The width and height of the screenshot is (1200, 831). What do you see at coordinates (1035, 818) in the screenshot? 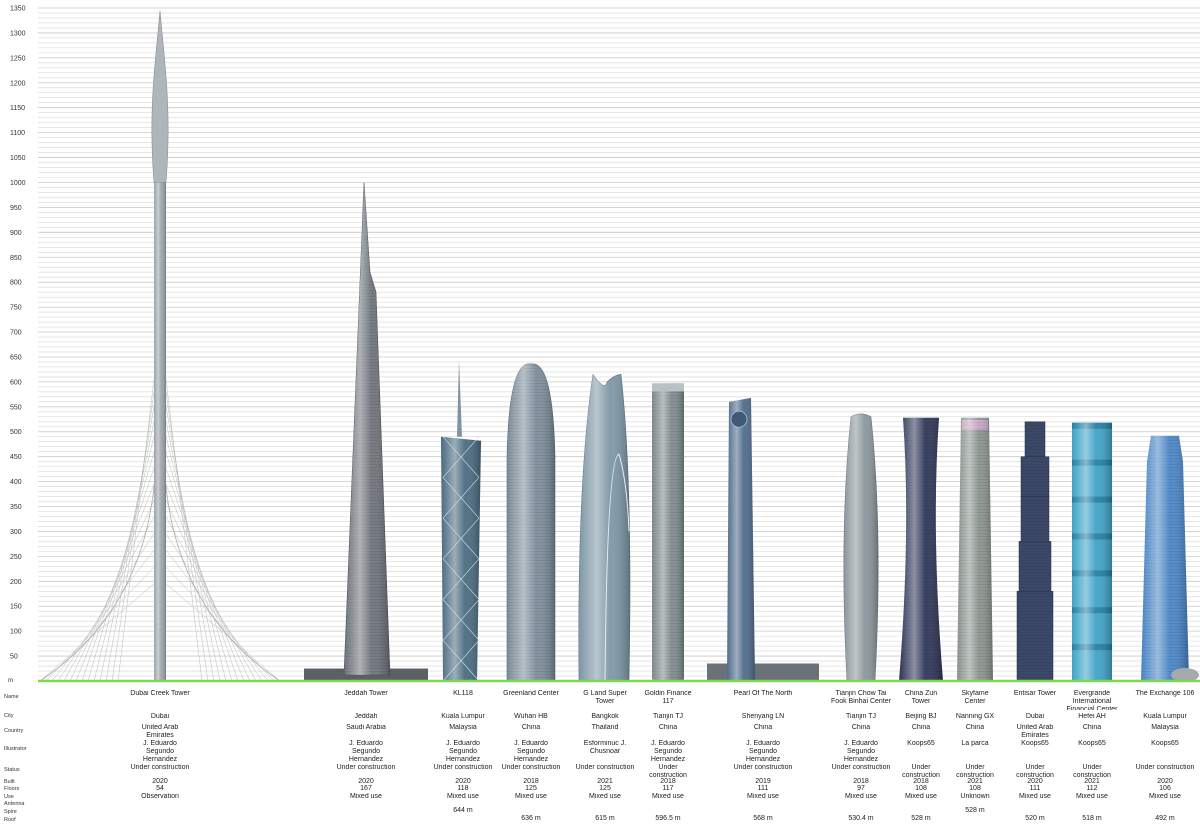
I see `building-roof: 520 m` at bounding box center [1035, 818].